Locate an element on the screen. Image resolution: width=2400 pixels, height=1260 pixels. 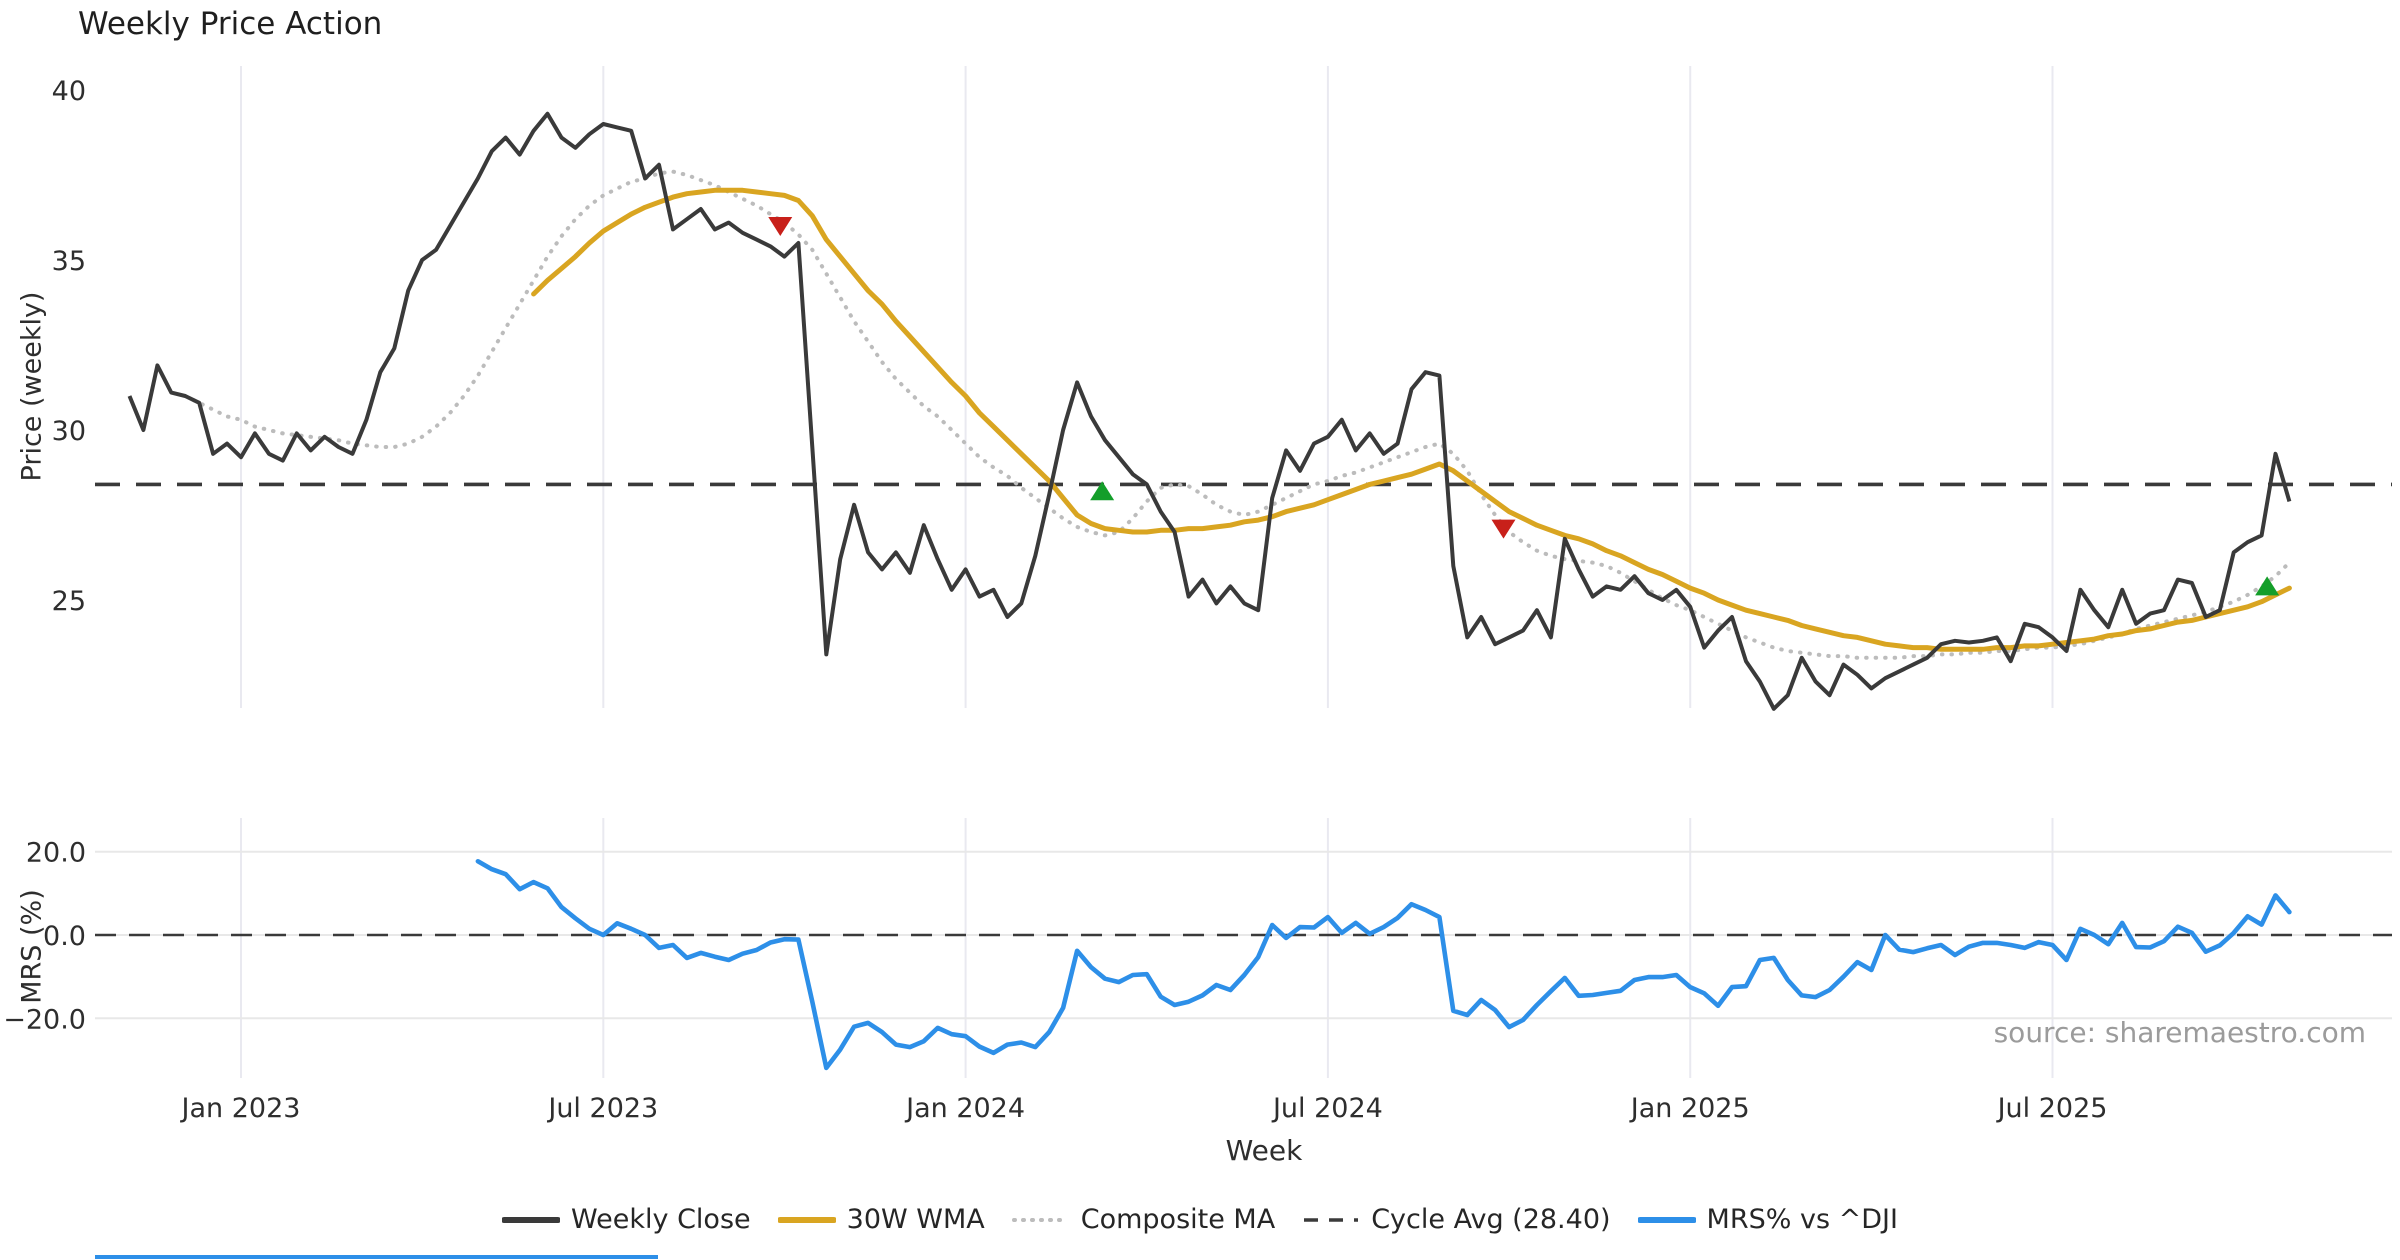
legend-item-cycle-avg-28-40: Cycle Avg (28.40) is located at coordinates (1456, 1219).